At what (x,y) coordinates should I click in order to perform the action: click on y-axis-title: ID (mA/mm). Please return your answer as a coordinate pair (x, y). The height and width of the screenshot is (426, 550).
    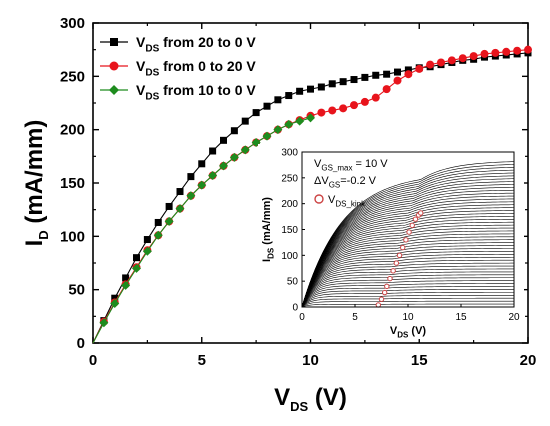
    Looking at the image, I should click on (36, 183).